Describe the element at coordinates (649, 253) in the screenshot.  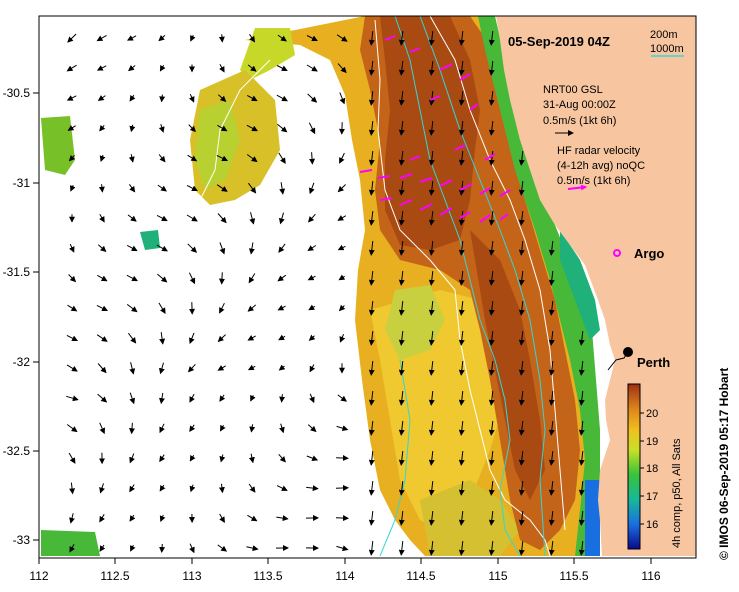
I see `argo-label: Argo` at that location.